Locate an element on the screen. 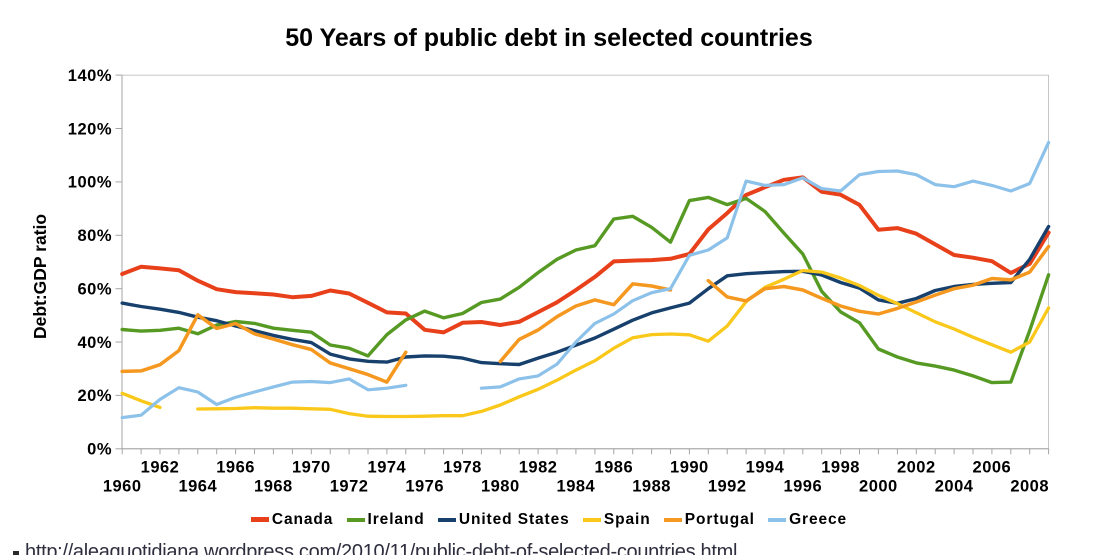  svg-text: 1978 is located at coordinates (462, 468).